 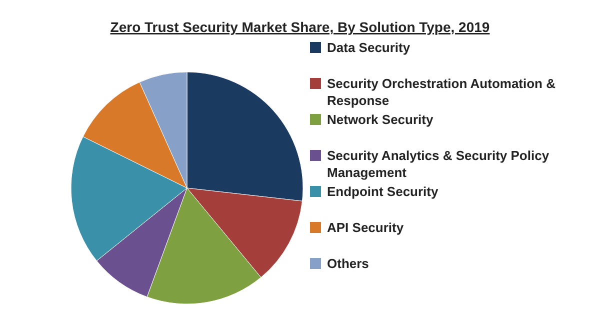 What do you see at coordinates (438, 164) in the screenshot?
I see `legend-label: Security Analytics & Security Policy Management` at bounding box center [438, 164].